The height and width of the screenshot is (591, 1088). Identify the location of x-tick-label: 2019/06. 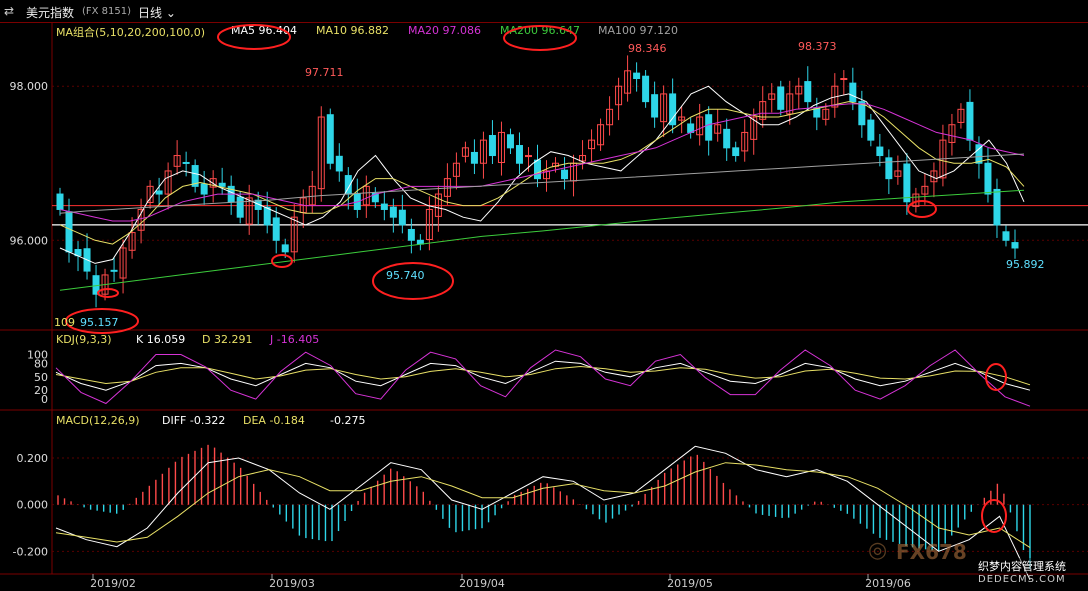
(888, 583).